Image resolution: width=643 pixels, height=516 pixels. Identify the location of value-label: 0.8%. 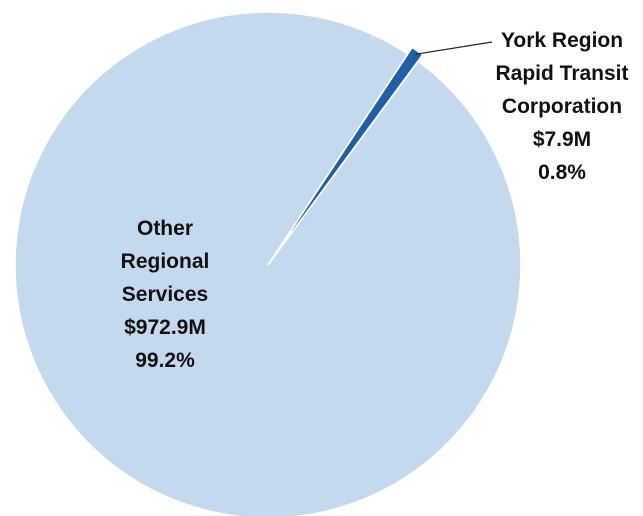
(562, 172).